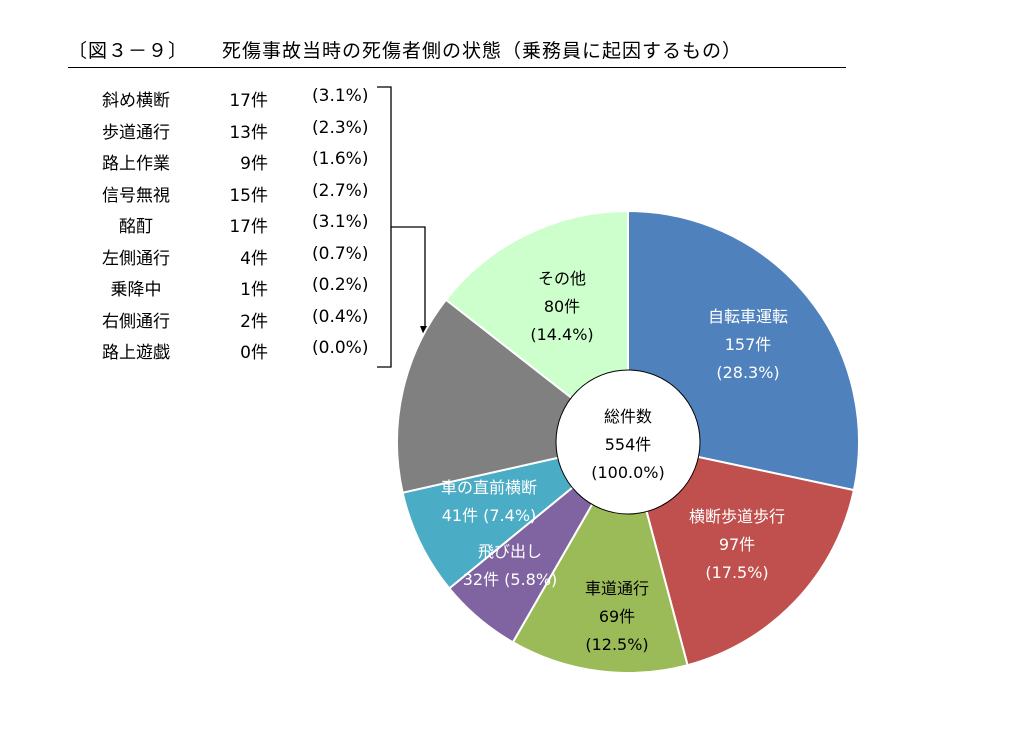  What do you see at coordinates (136, 353) in the screenshot?
I see `breakdown-label: 路上遊戯` at bounding box center [136, 353].